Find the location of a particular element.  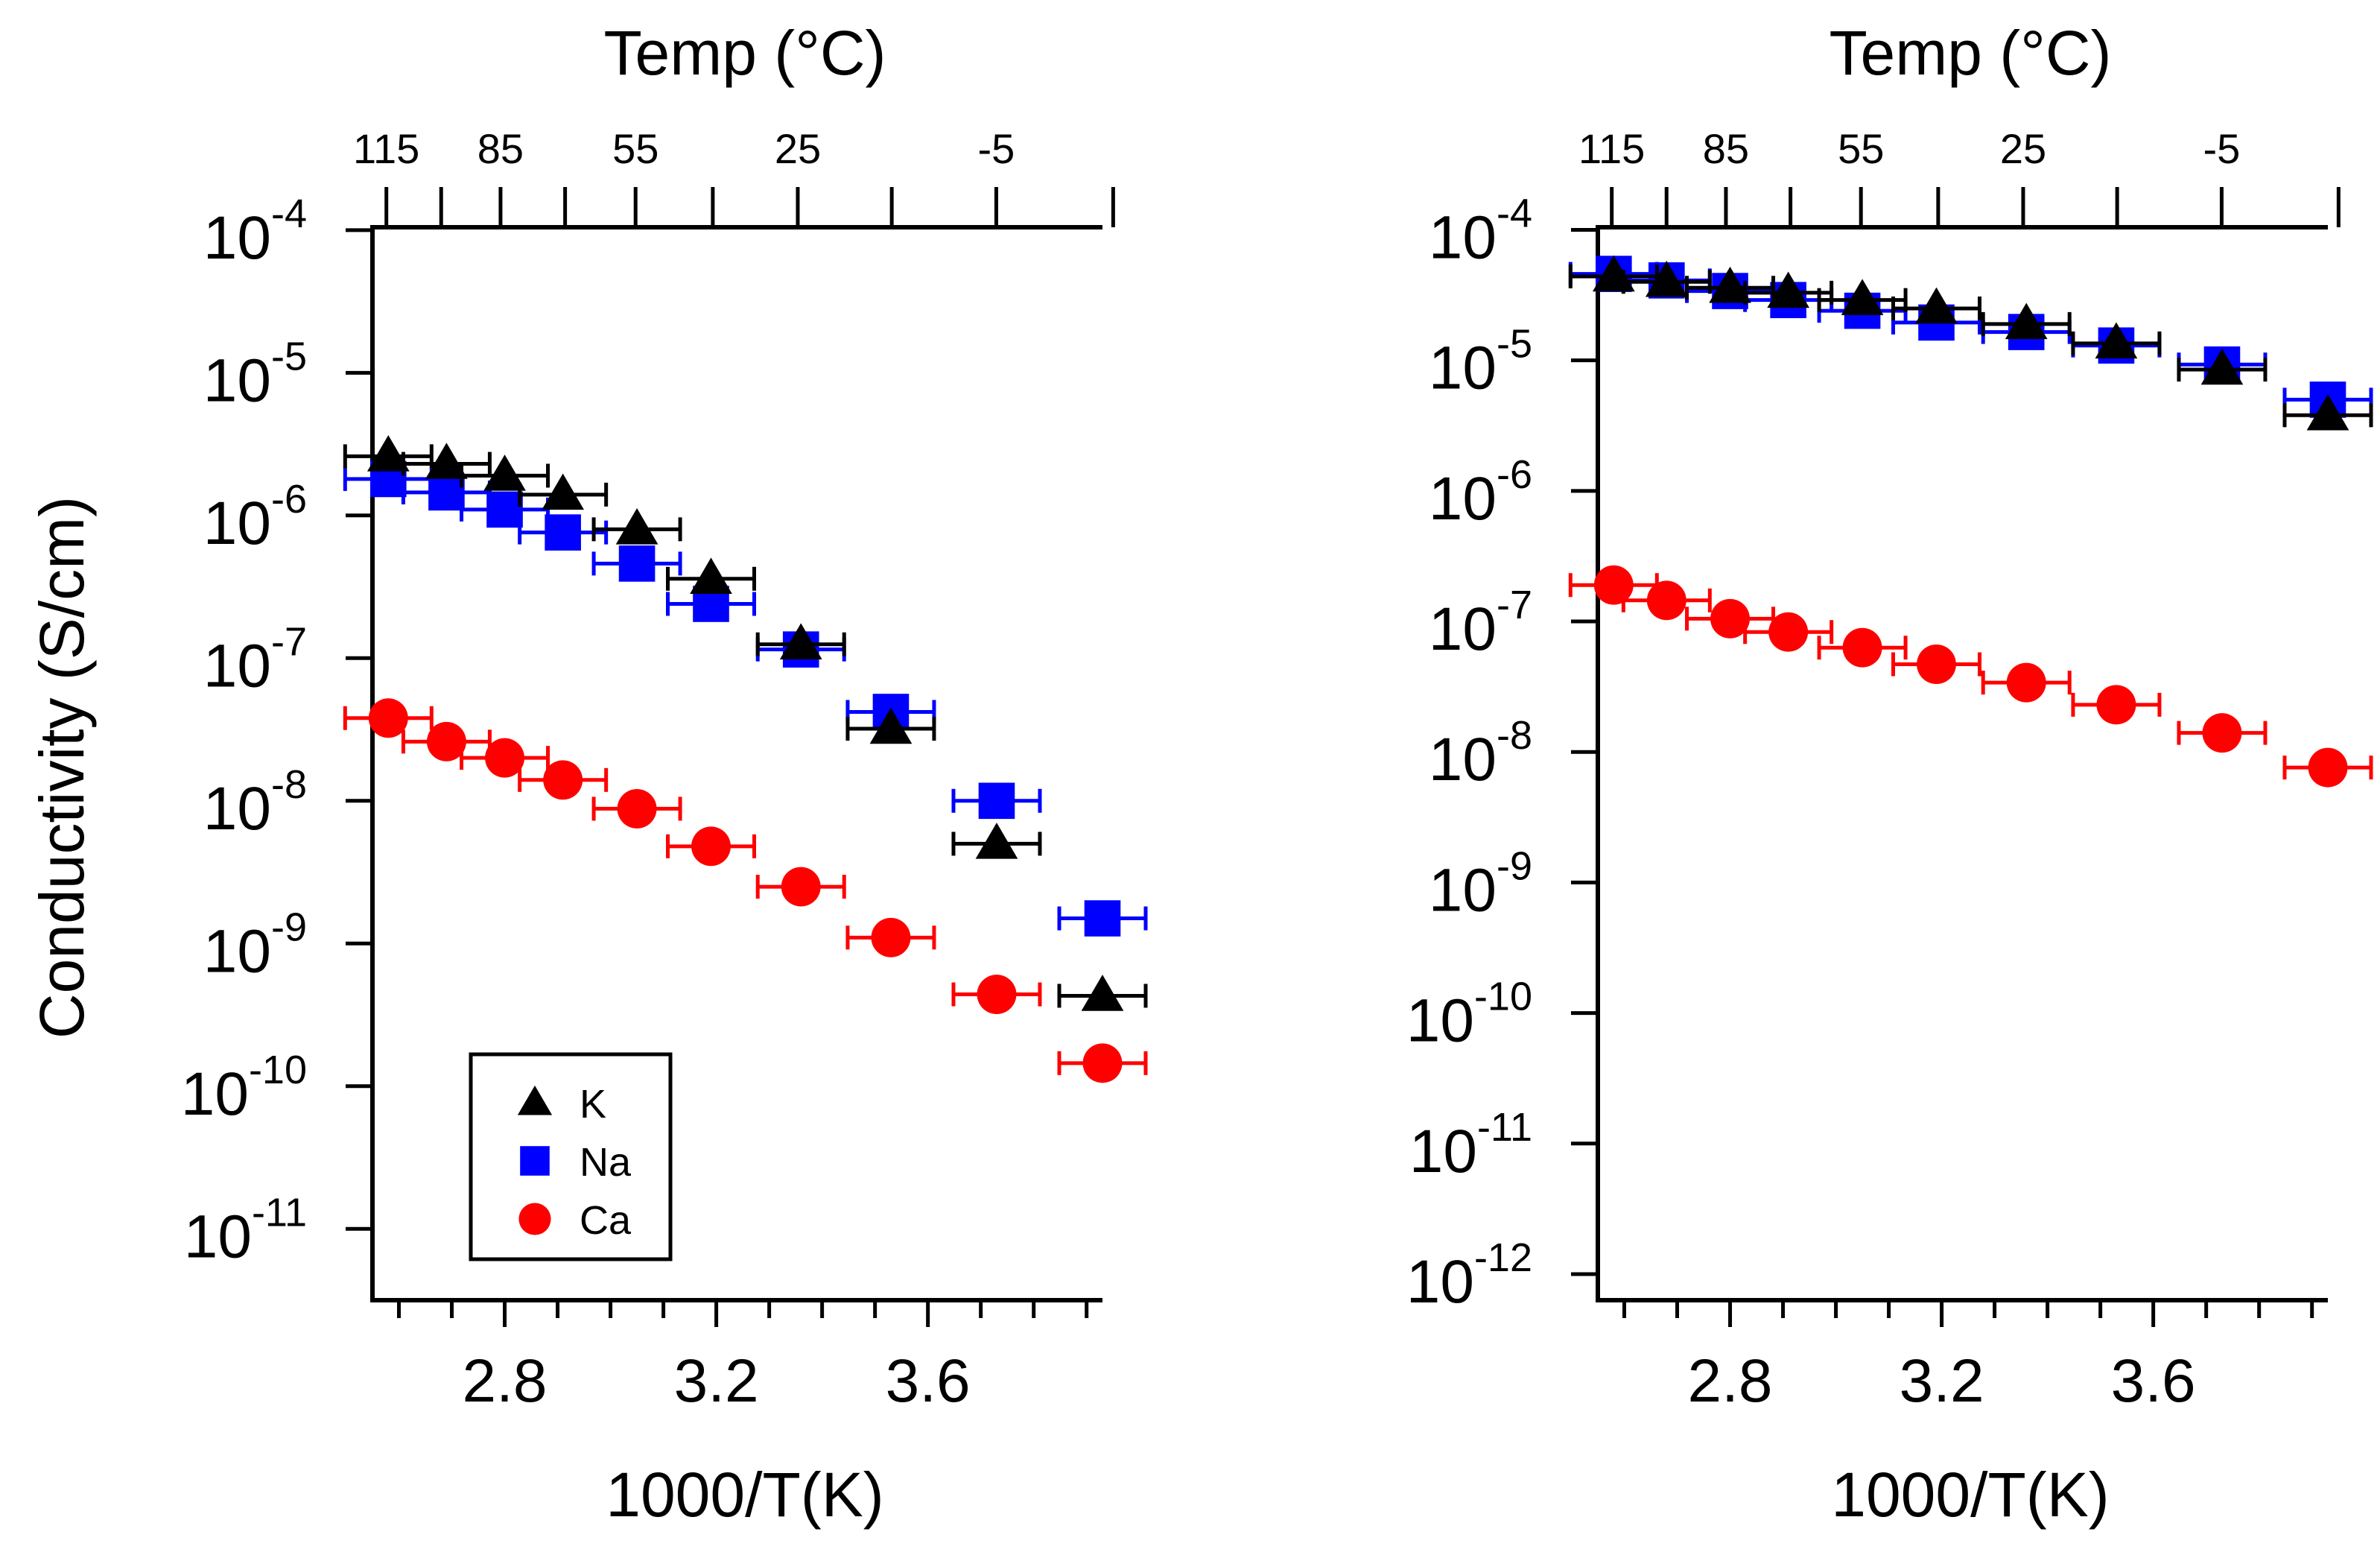

y-tick-exponent: -12 is located at coordinates (1503, 1257).